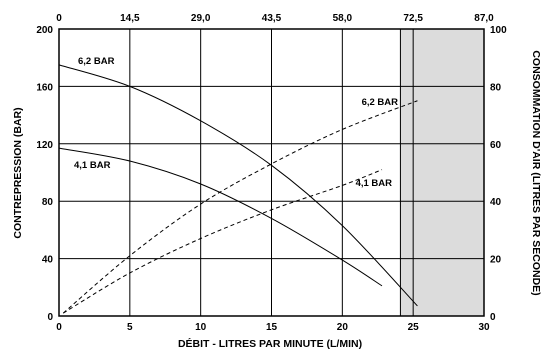 The height and width of the screenshot is (352, 541). What do you see at coordinates (96, 61) in the screenshot?
I see `series-label-0: 6,2 BAR` at bounding box center [96, 61].